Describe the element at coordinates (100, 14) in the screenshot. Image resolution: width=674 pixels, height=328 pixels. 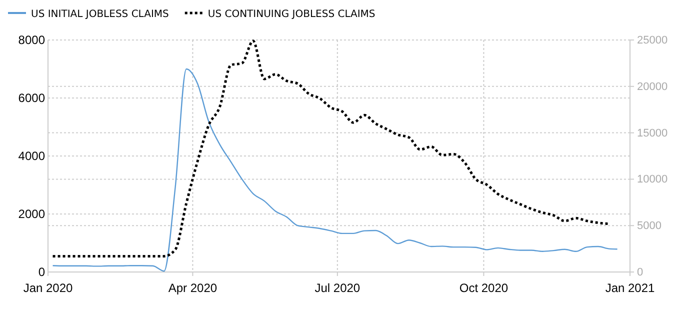
I see `legend-label: US INITIAL JOBLESS CLAIMS` at that location.